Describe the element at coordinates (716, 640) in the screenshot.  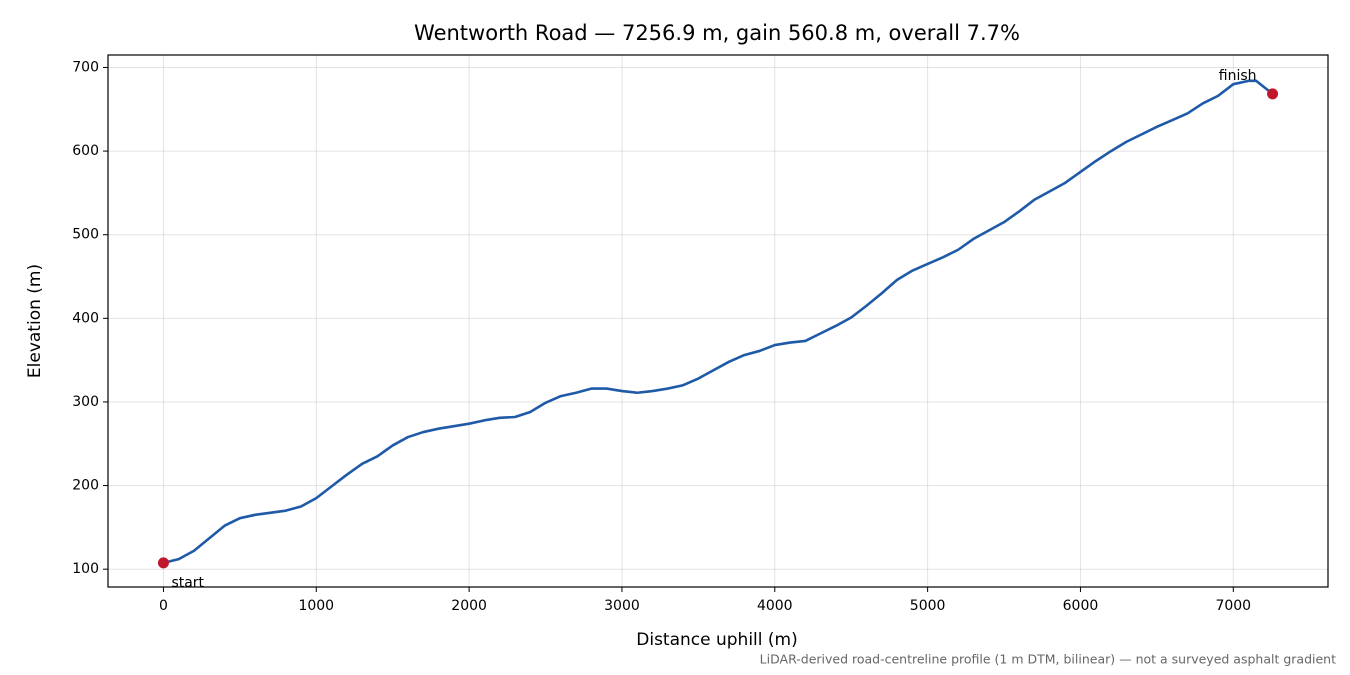
I see `x-axis-label: Distance uphill (m)` at that location.